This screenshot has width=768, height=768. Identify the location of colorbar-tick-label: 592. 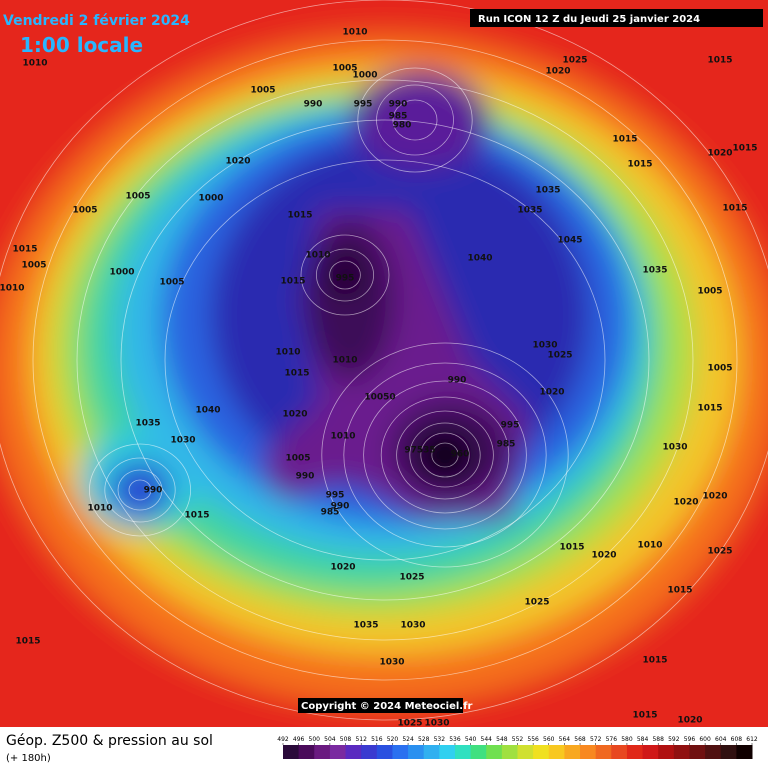
(674, 739).